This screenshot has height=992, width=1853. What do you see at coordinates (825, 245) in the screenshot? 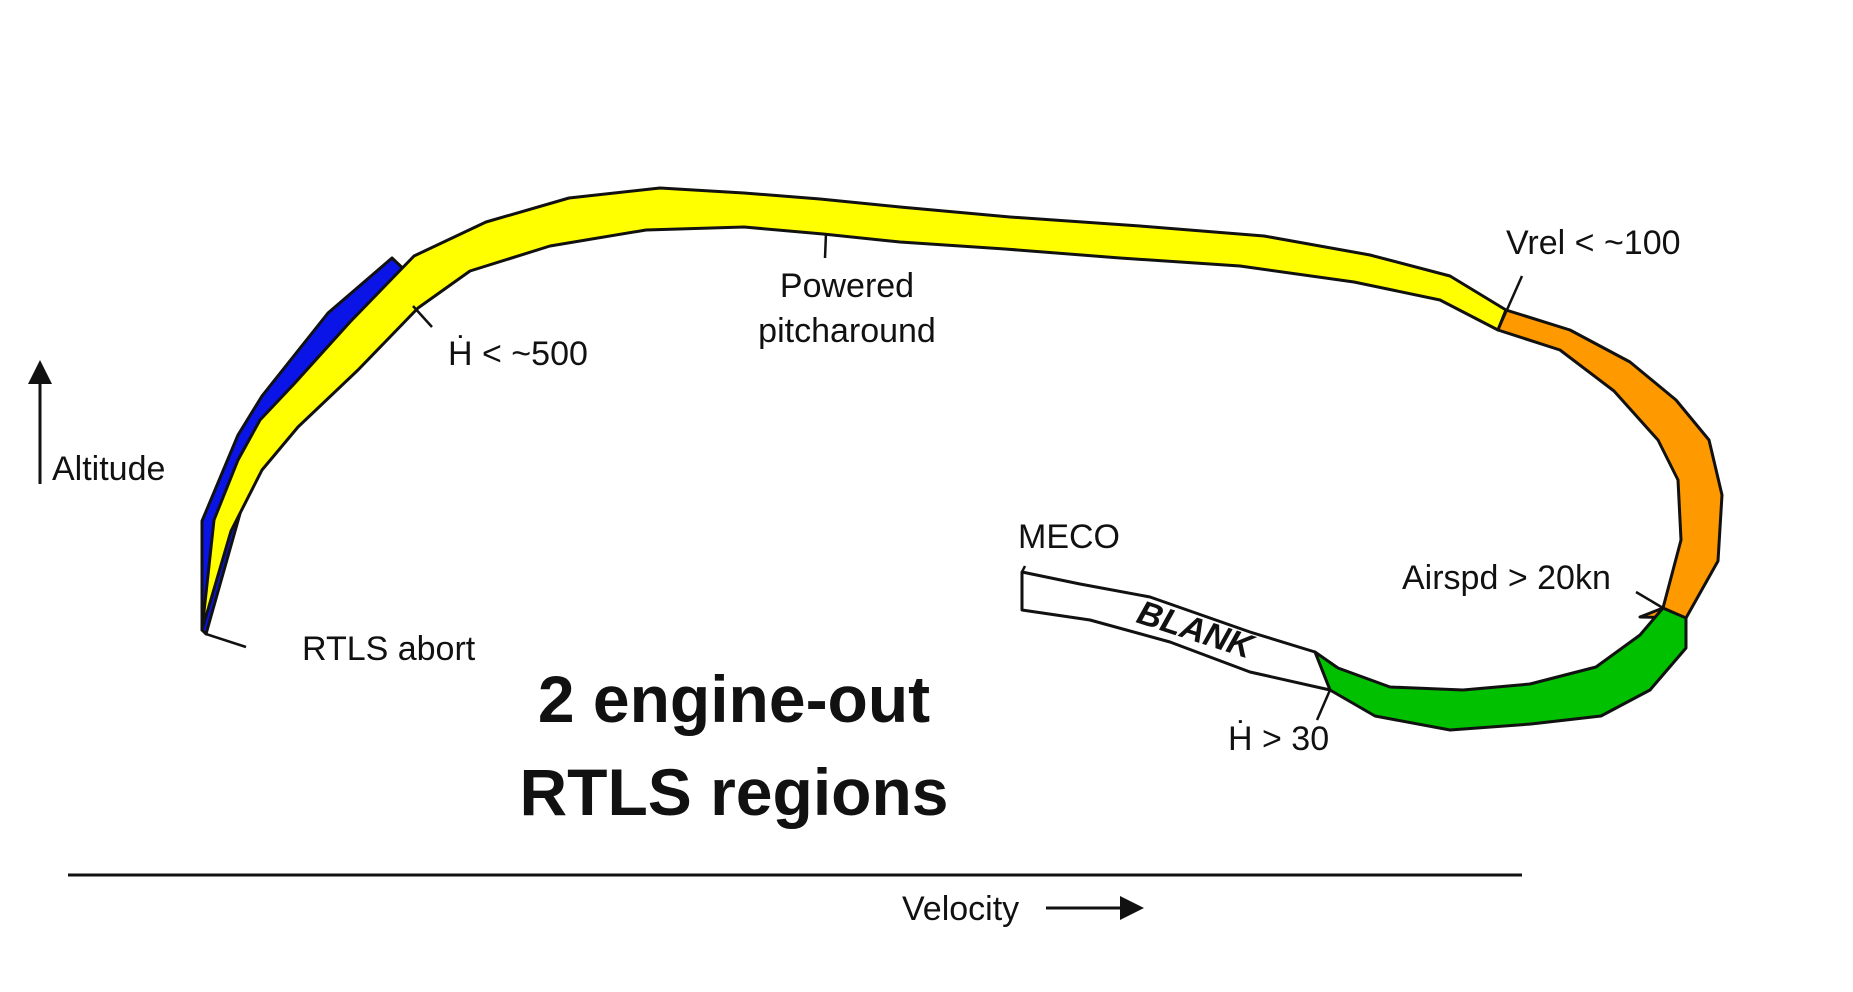
I see `powered-tick` at bounding box center [825, 245].